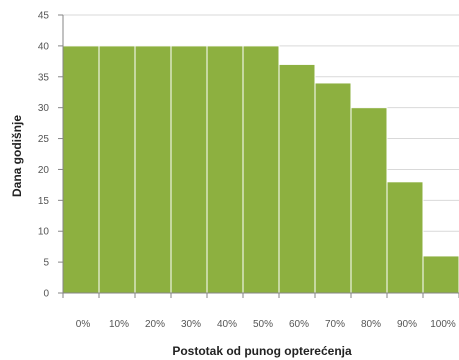  I want to click on y-tick-label: 40, so click(44, 46).